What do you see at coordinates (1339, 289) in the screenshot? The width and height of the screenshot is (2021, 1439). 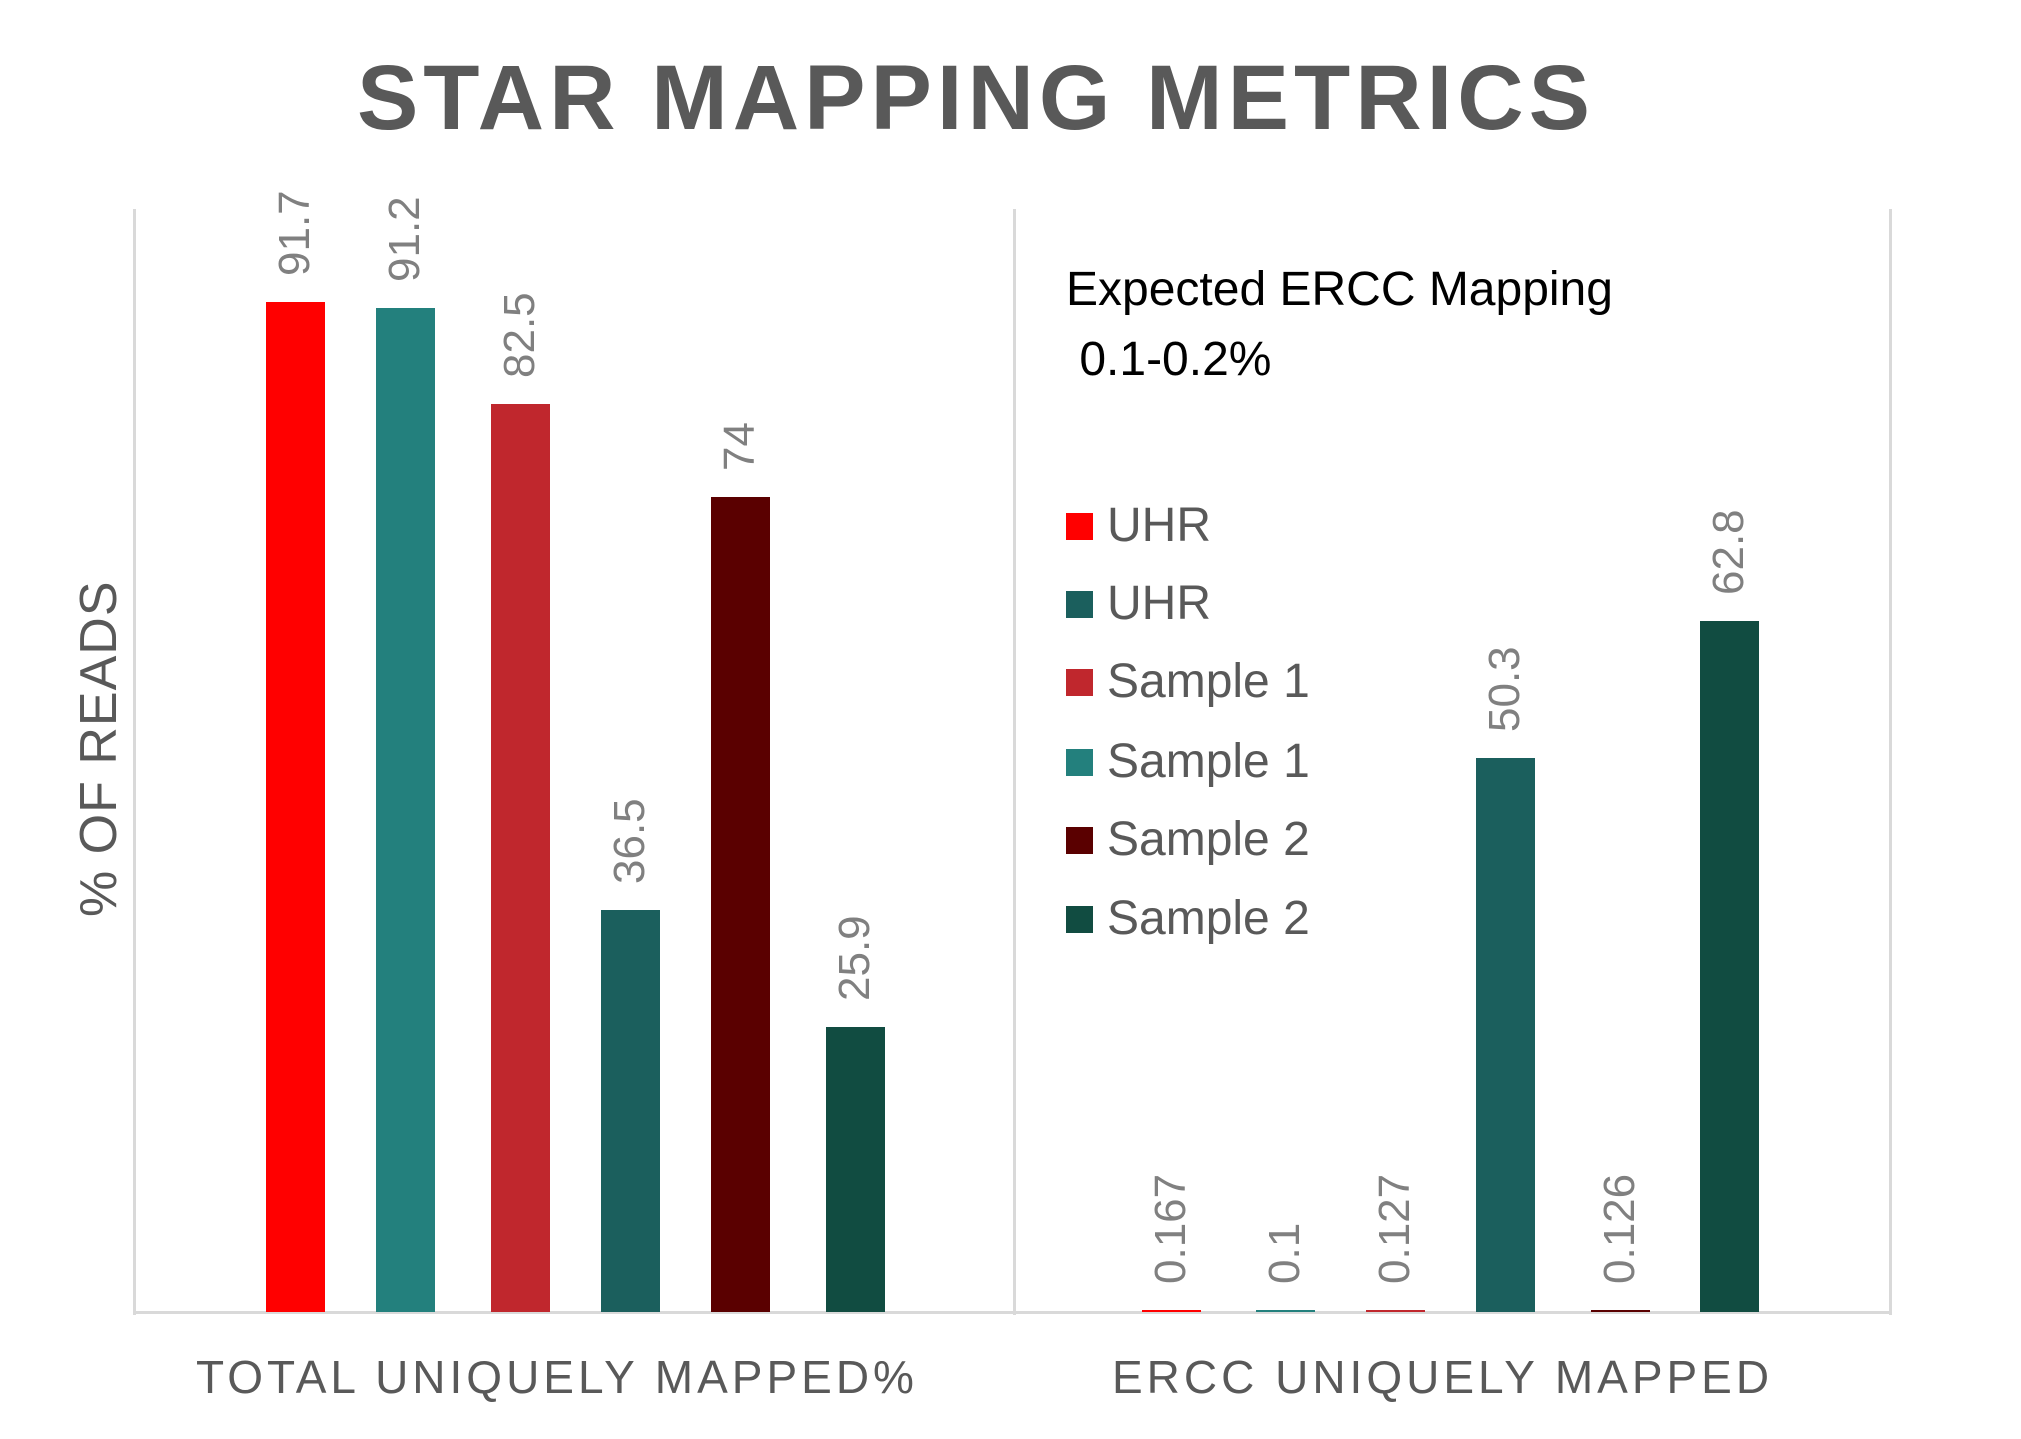 I see `annotation-line-1: Expected ERCC Mapping` at bounding box center [1339, 289].